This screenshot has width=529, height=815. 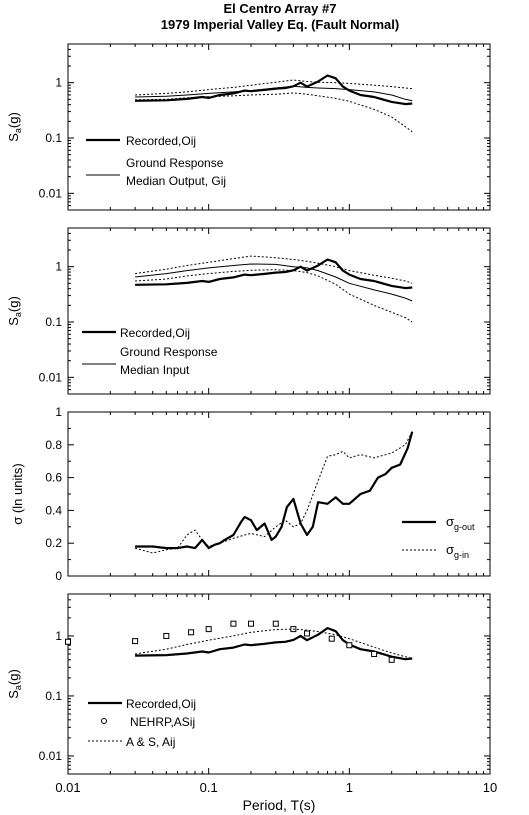 I want to click on panel3-series-recorded-line, so click(x=274, y=490).